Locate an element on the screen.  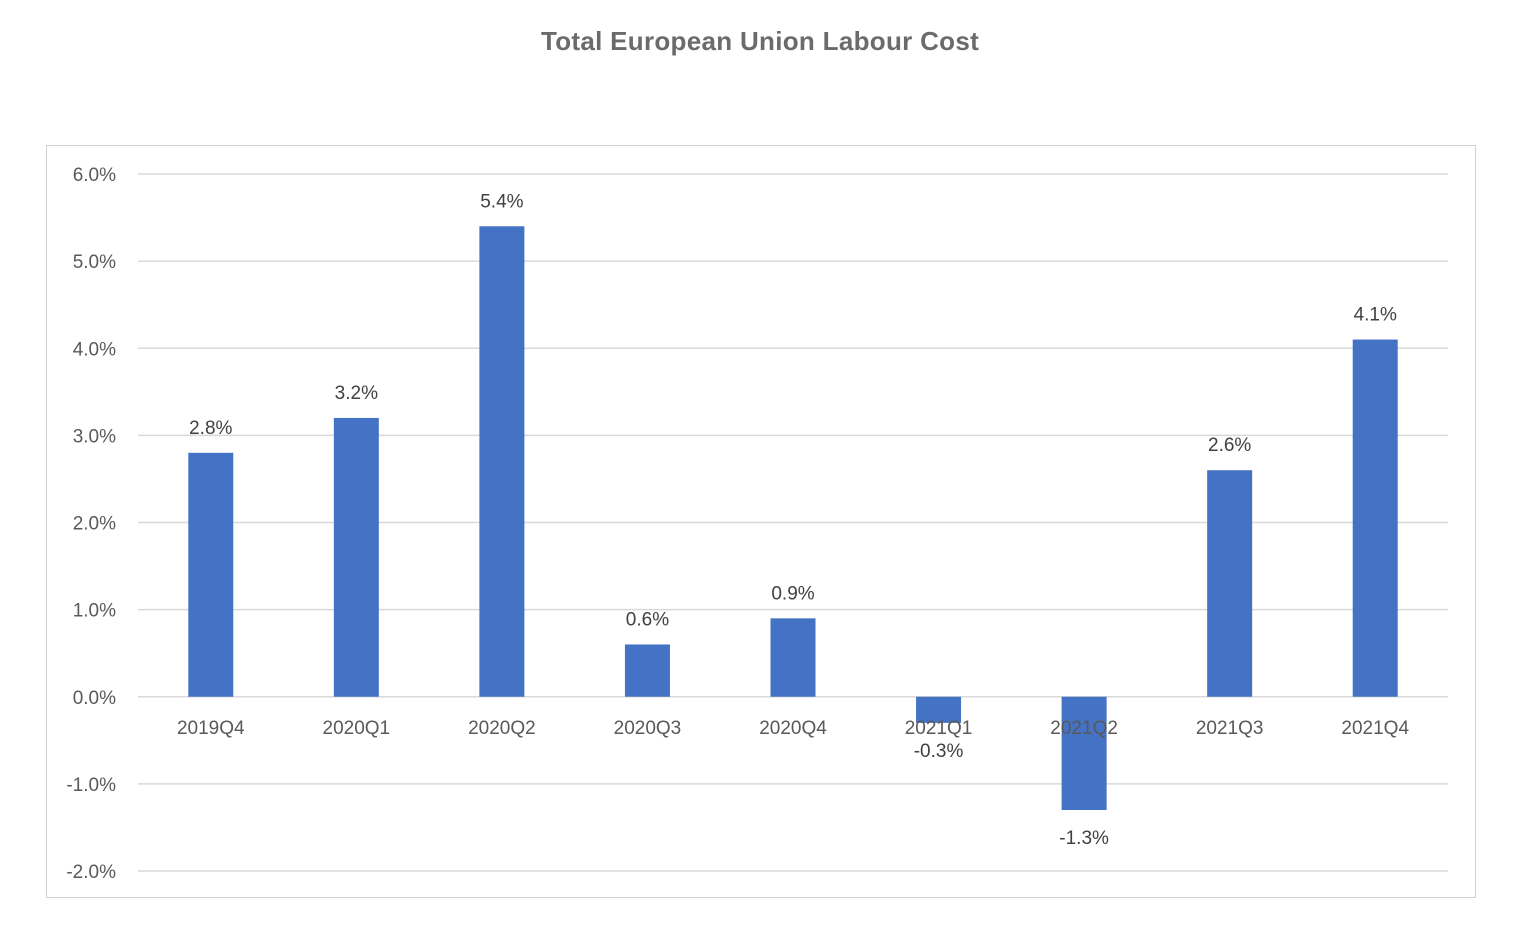
data-label: 2.8% is located at coordinates (210, 428).